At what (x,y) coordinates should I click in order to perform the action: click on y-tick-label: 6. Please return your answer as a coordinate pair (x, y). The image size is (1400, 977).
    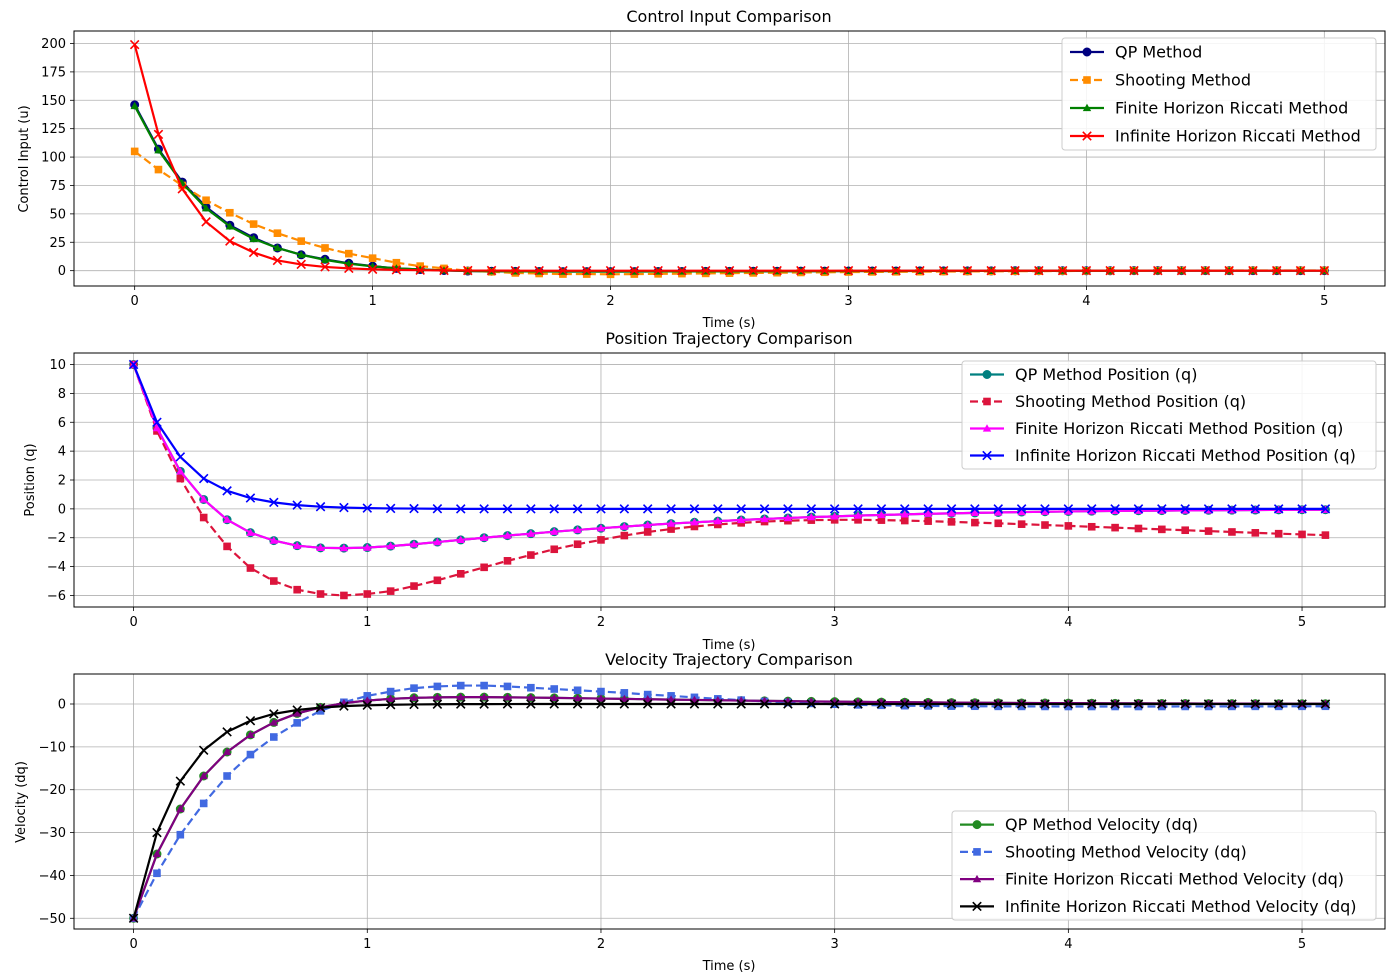
    Looking at the image, I should click on (62, 423).